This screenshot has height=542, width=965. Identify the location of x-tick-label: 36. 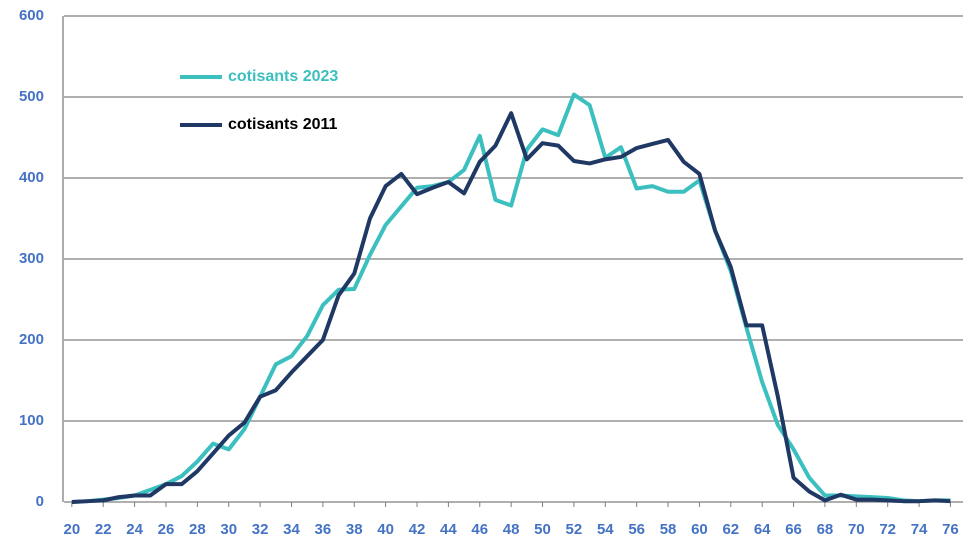
(323, 529).